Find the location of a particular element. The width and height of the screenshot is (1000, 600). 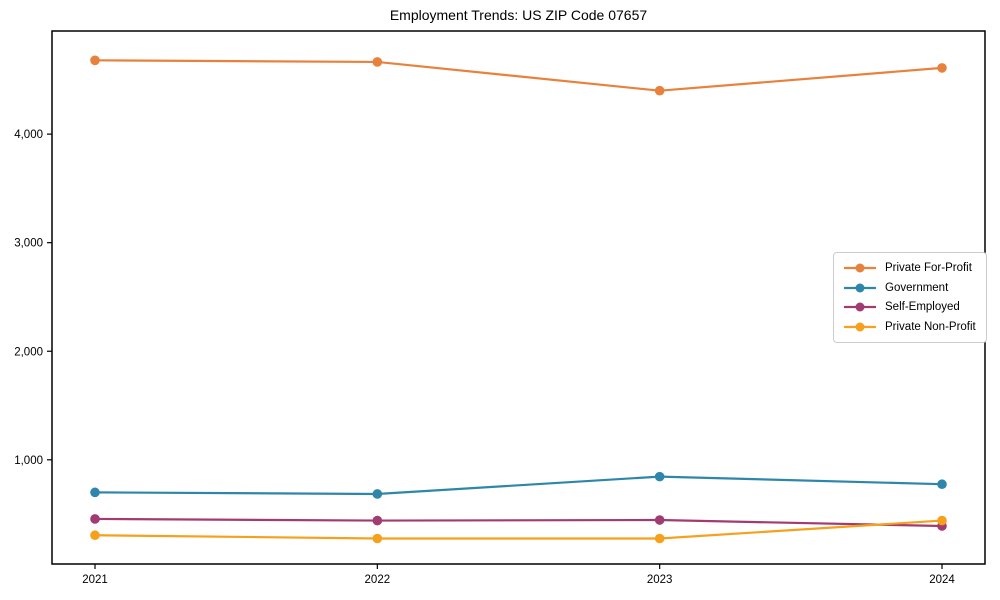

data-point-government-2022 is located at coordinates (377, 494).